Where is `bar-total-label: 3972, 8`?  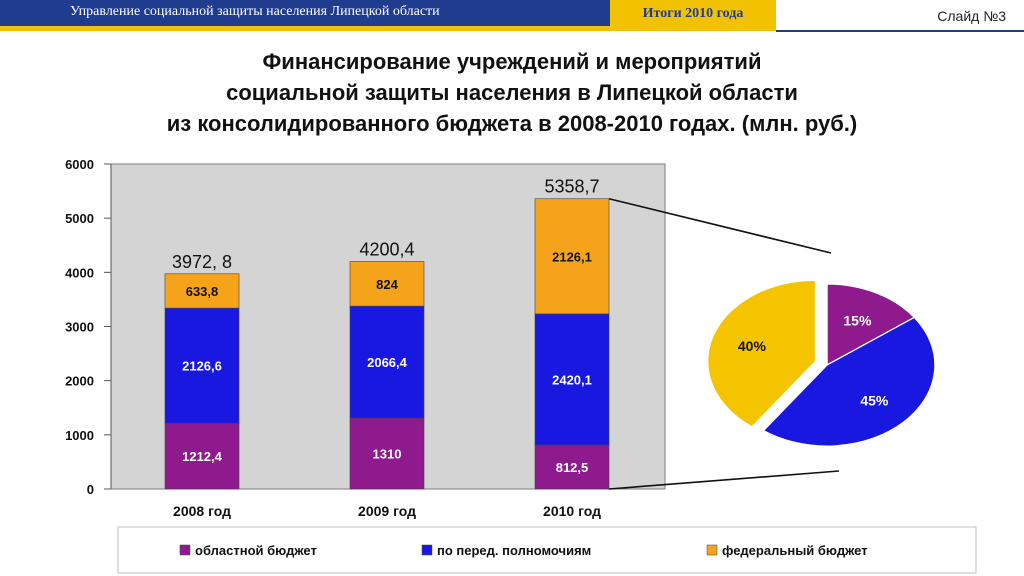 bar-total-label: 3972, 8 is located at coordinates (202, 262).